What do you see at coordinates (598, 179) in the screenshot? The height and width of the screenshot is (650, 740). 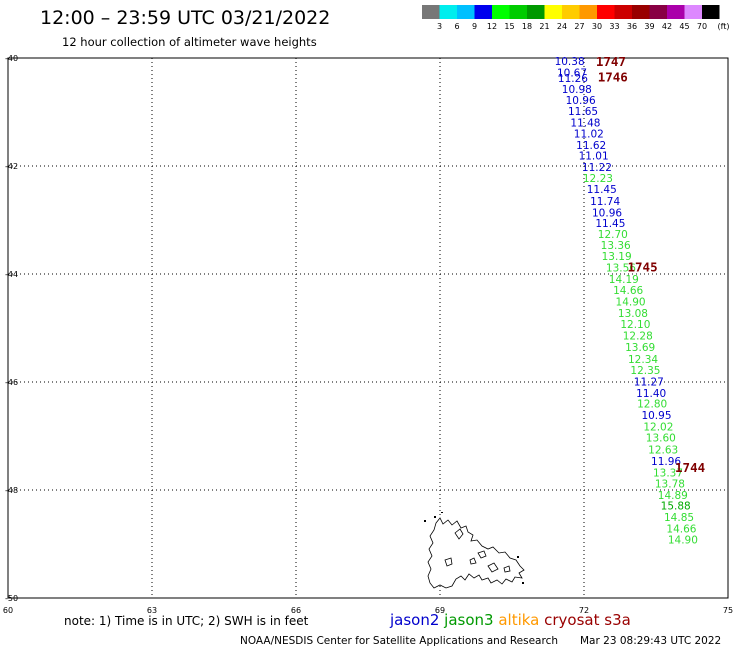 I see `wave-height-label: 12.23` at bounding box center [598, 179].